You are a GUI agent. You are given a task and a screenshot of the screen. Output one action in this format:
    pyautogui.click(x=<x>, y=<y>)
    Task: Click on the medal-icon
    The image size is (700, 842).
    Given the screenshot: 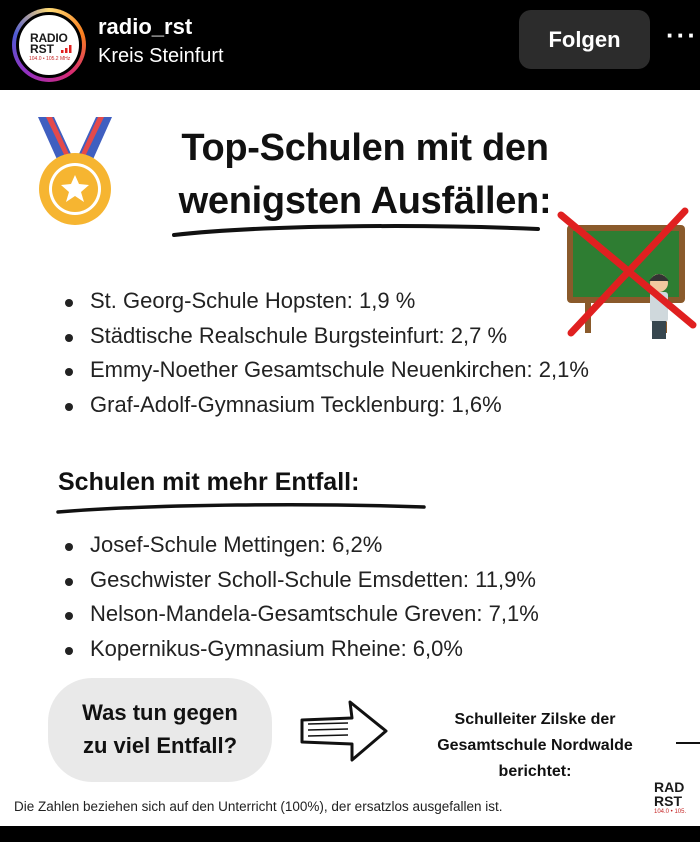 What is the action you would take?
    pyautogui.click(x=75, y=171)
    